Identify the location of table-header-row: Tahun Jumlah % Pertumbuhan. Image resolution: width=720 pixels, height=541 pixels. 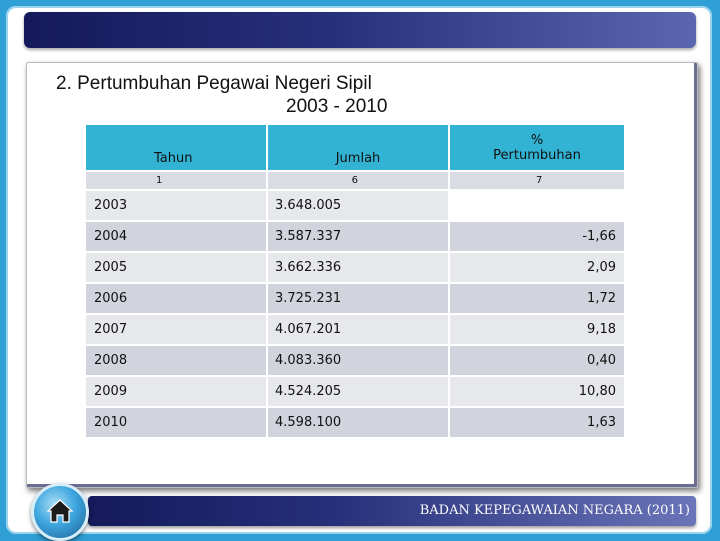
(355, 147).